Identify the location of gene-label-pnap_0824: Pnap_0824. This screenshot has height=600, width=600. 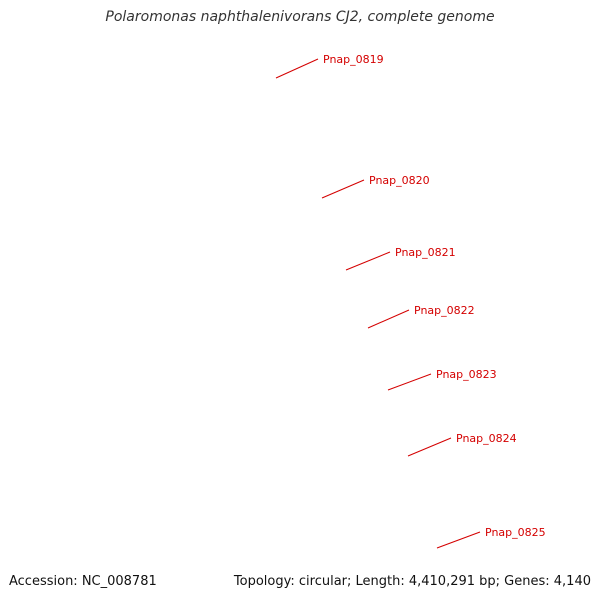
(486, 438).